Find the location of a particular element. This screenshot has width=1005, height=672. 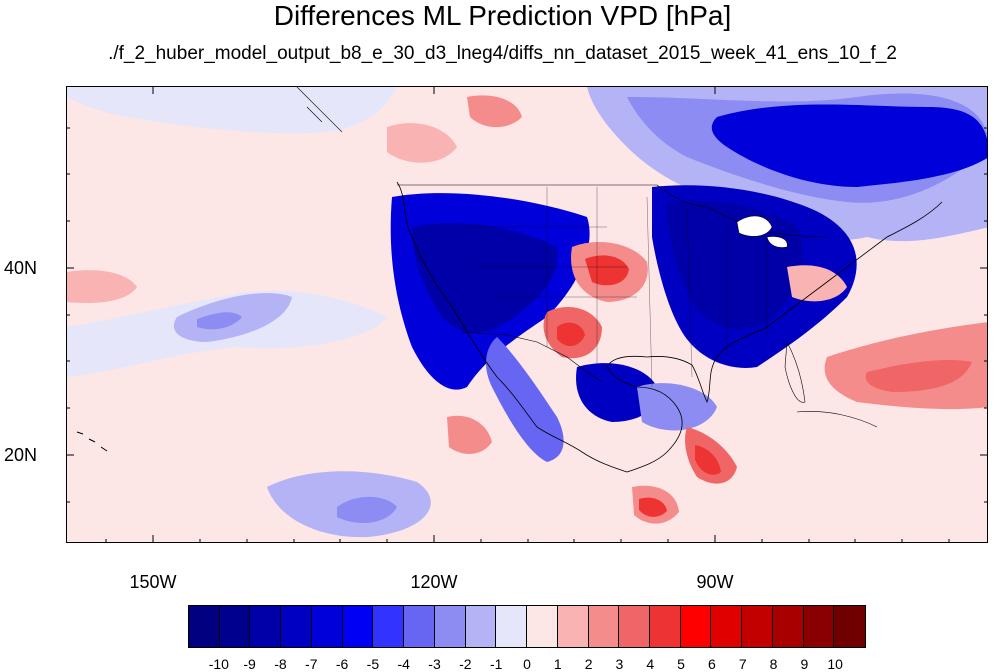

colorbar-tick-label: -3 is located at coordinates (434, 664).